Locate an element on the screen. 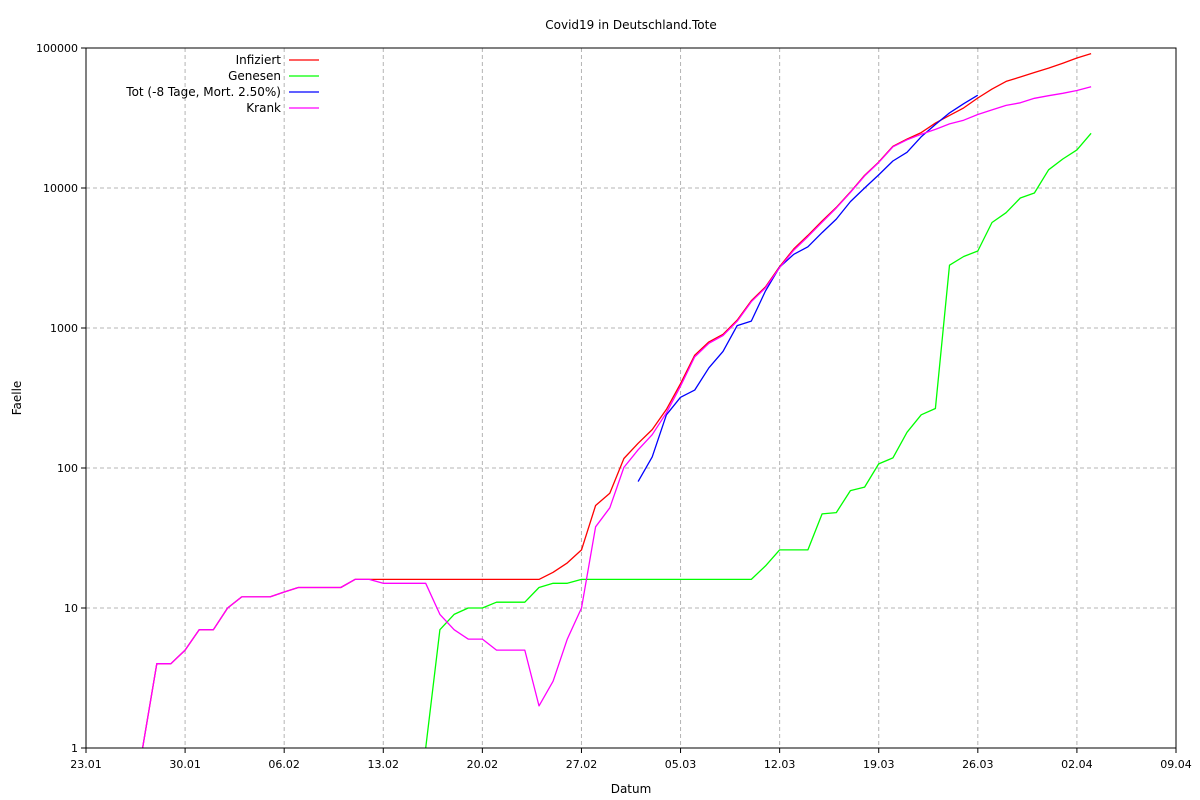 This screenshot has width=1200, height=800. y-tick-label: 100 is located at coordinates (67, 468).